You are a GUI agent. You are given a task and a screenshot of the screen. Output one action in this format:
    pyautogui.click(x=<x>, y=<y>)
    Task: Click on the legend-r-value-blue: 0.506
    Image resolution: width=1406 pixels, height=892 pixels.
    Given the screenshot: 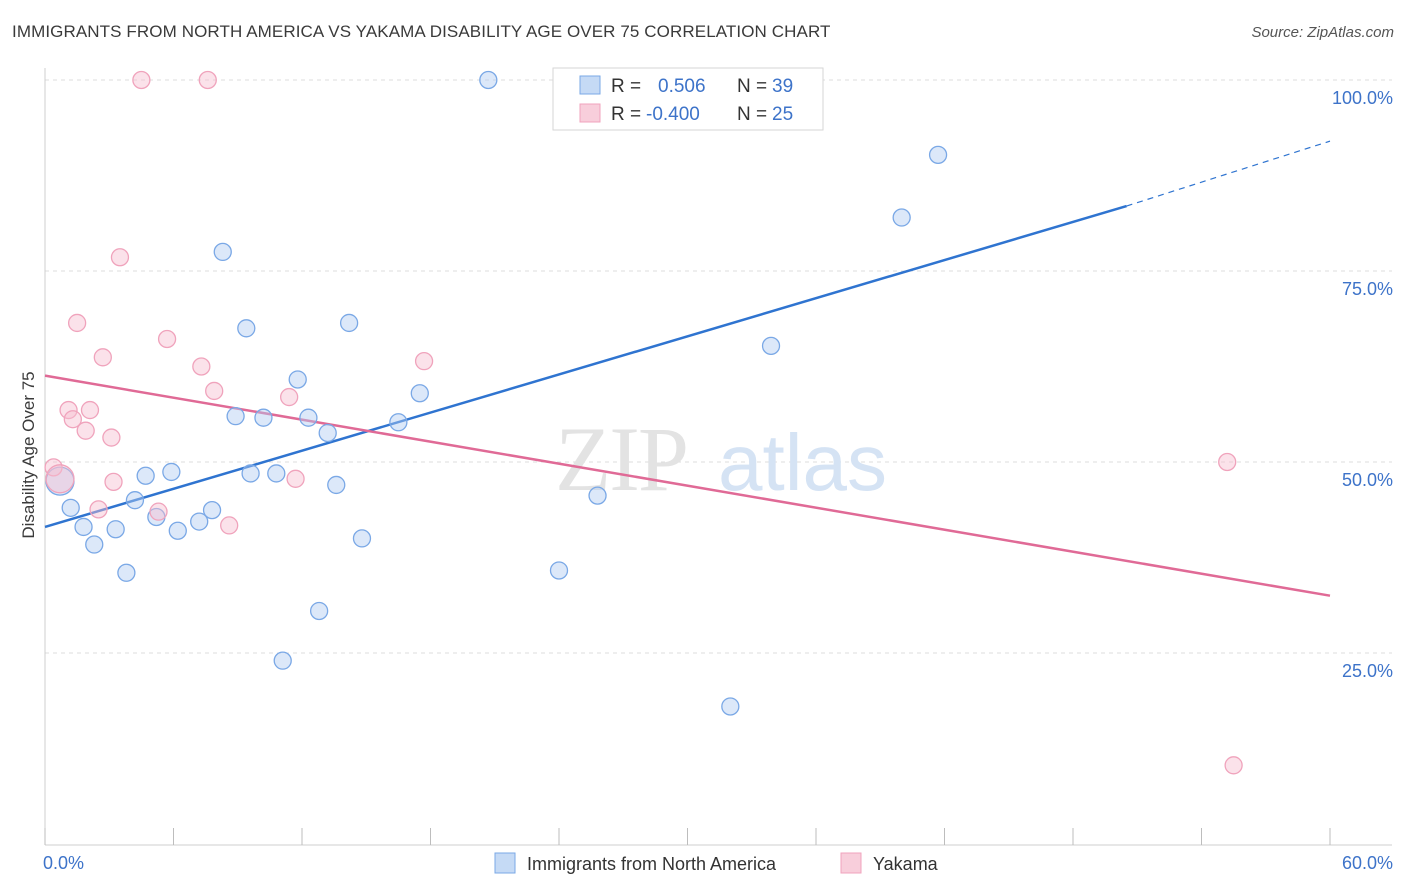 What is the action you would take?
    pyautogui.click(x=682, y=86)
    